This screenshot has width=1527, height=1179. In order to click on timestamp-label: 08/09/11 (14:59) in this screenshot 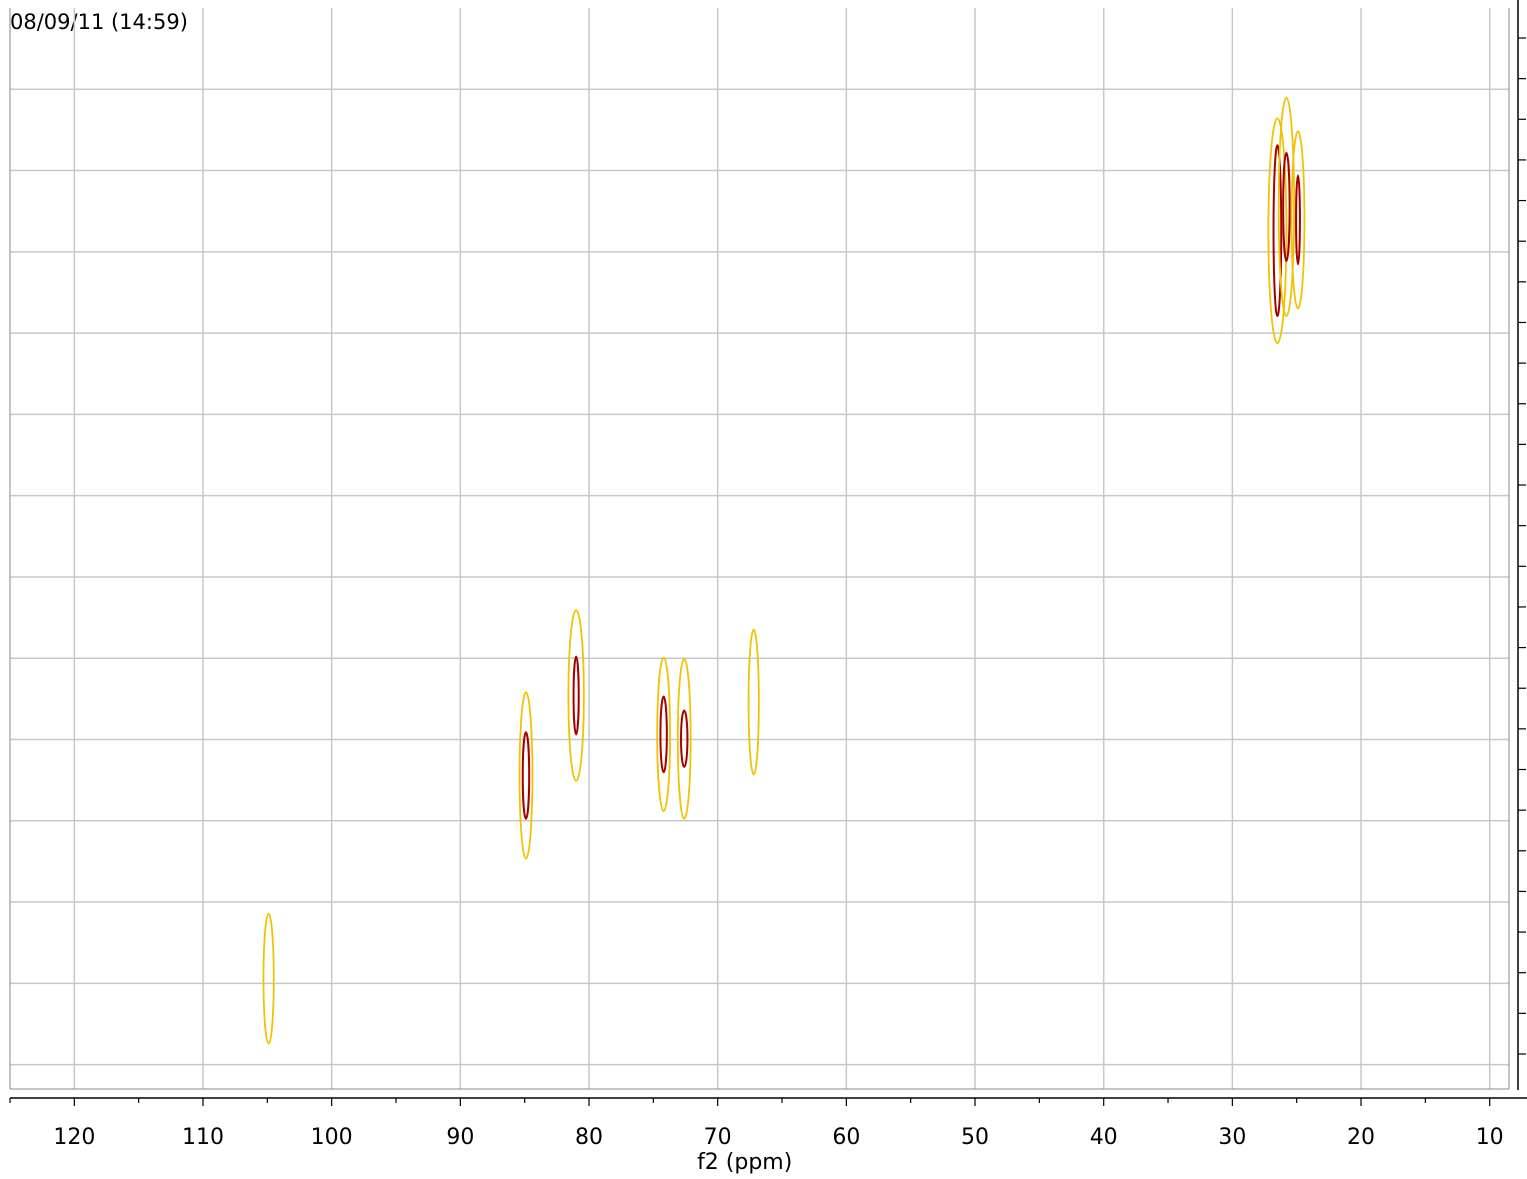, I will do `click(99, 22)`.